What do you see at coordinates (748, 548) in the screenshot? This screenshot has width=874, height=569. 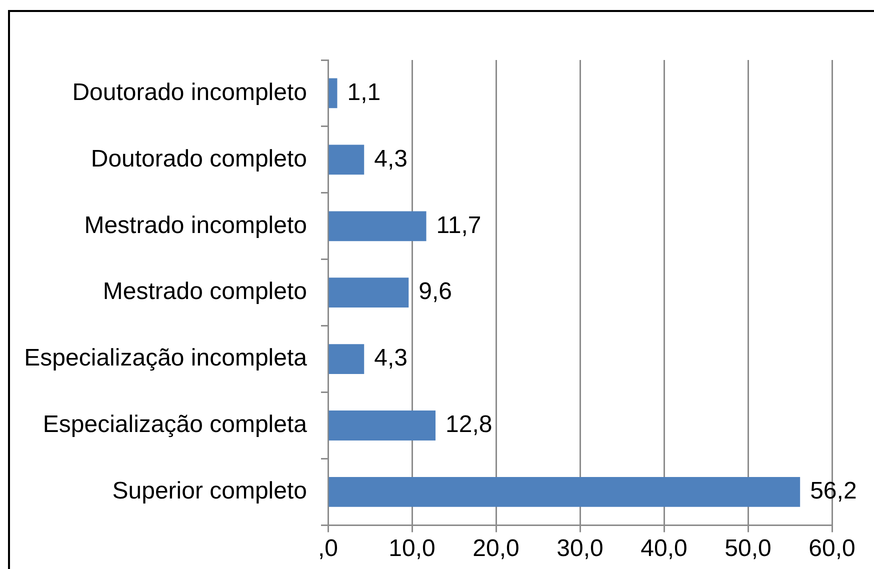 I see `x-tick-label: 50,0` at bounding box center [748, 548].